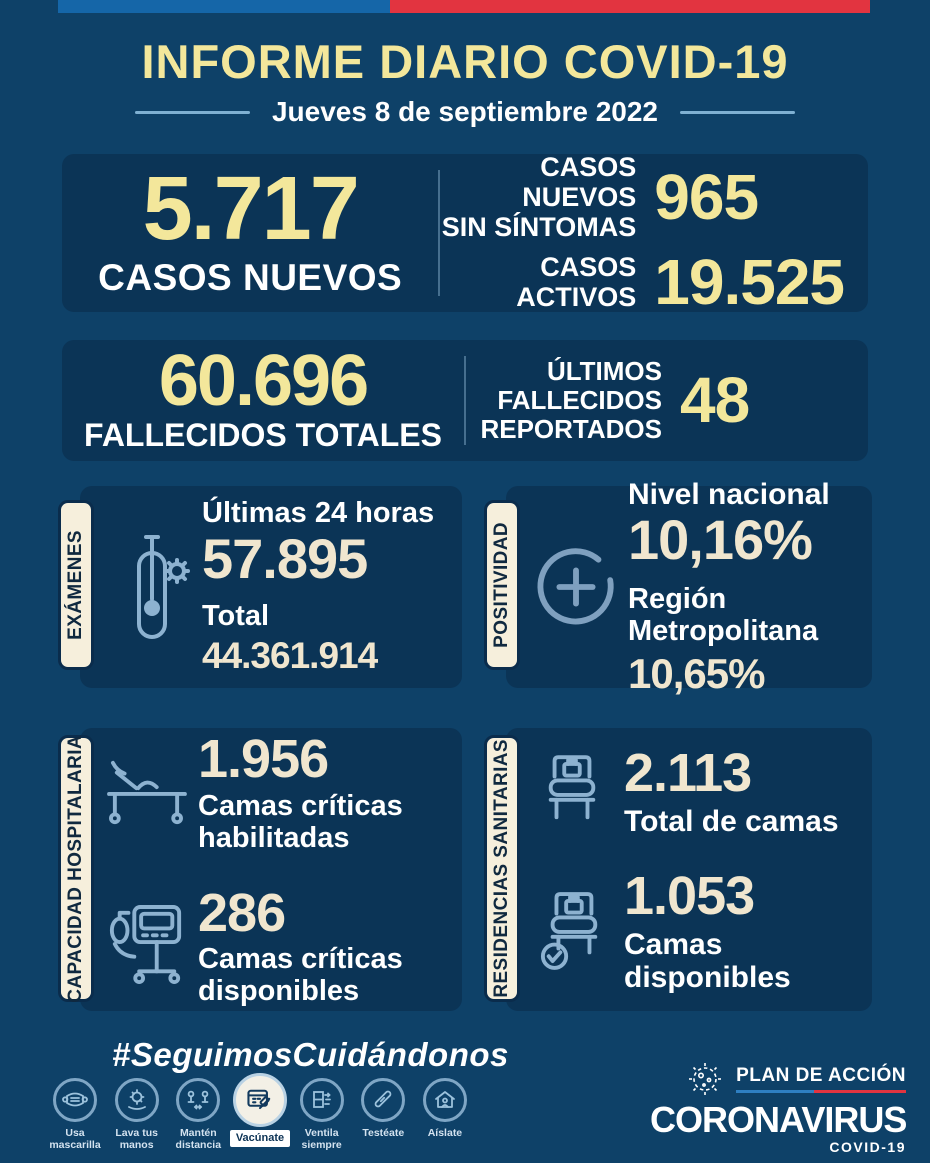 This screenshot has height=1163, width=930. I want to click on new-cases-label: CASOS NUEVOS, so click(250, 277).